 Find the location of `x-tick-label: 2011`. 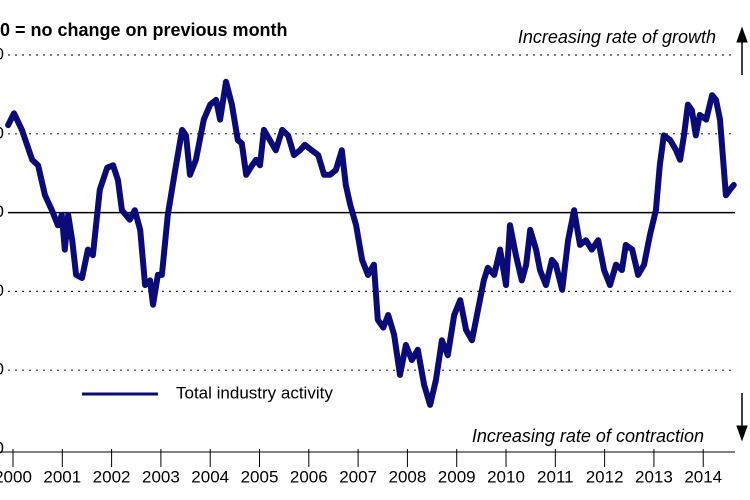

x-tick-label: 2011 is located at coordinates (555, 476).